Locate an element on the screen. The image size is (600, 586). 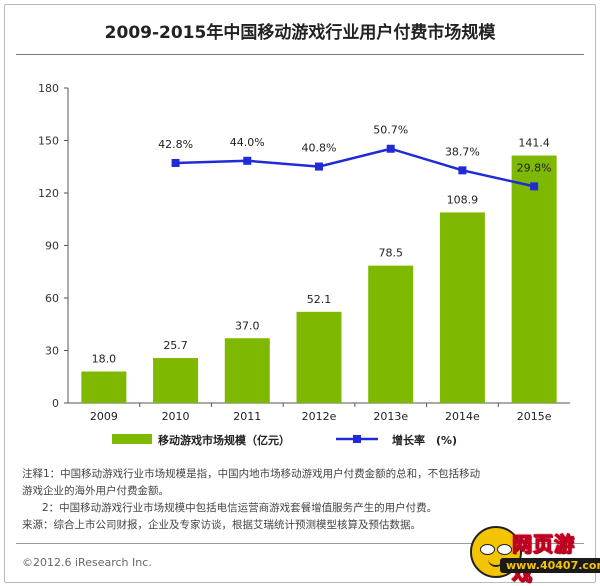
growth-value-label: 42.8% is located at coordinates (175, 144).